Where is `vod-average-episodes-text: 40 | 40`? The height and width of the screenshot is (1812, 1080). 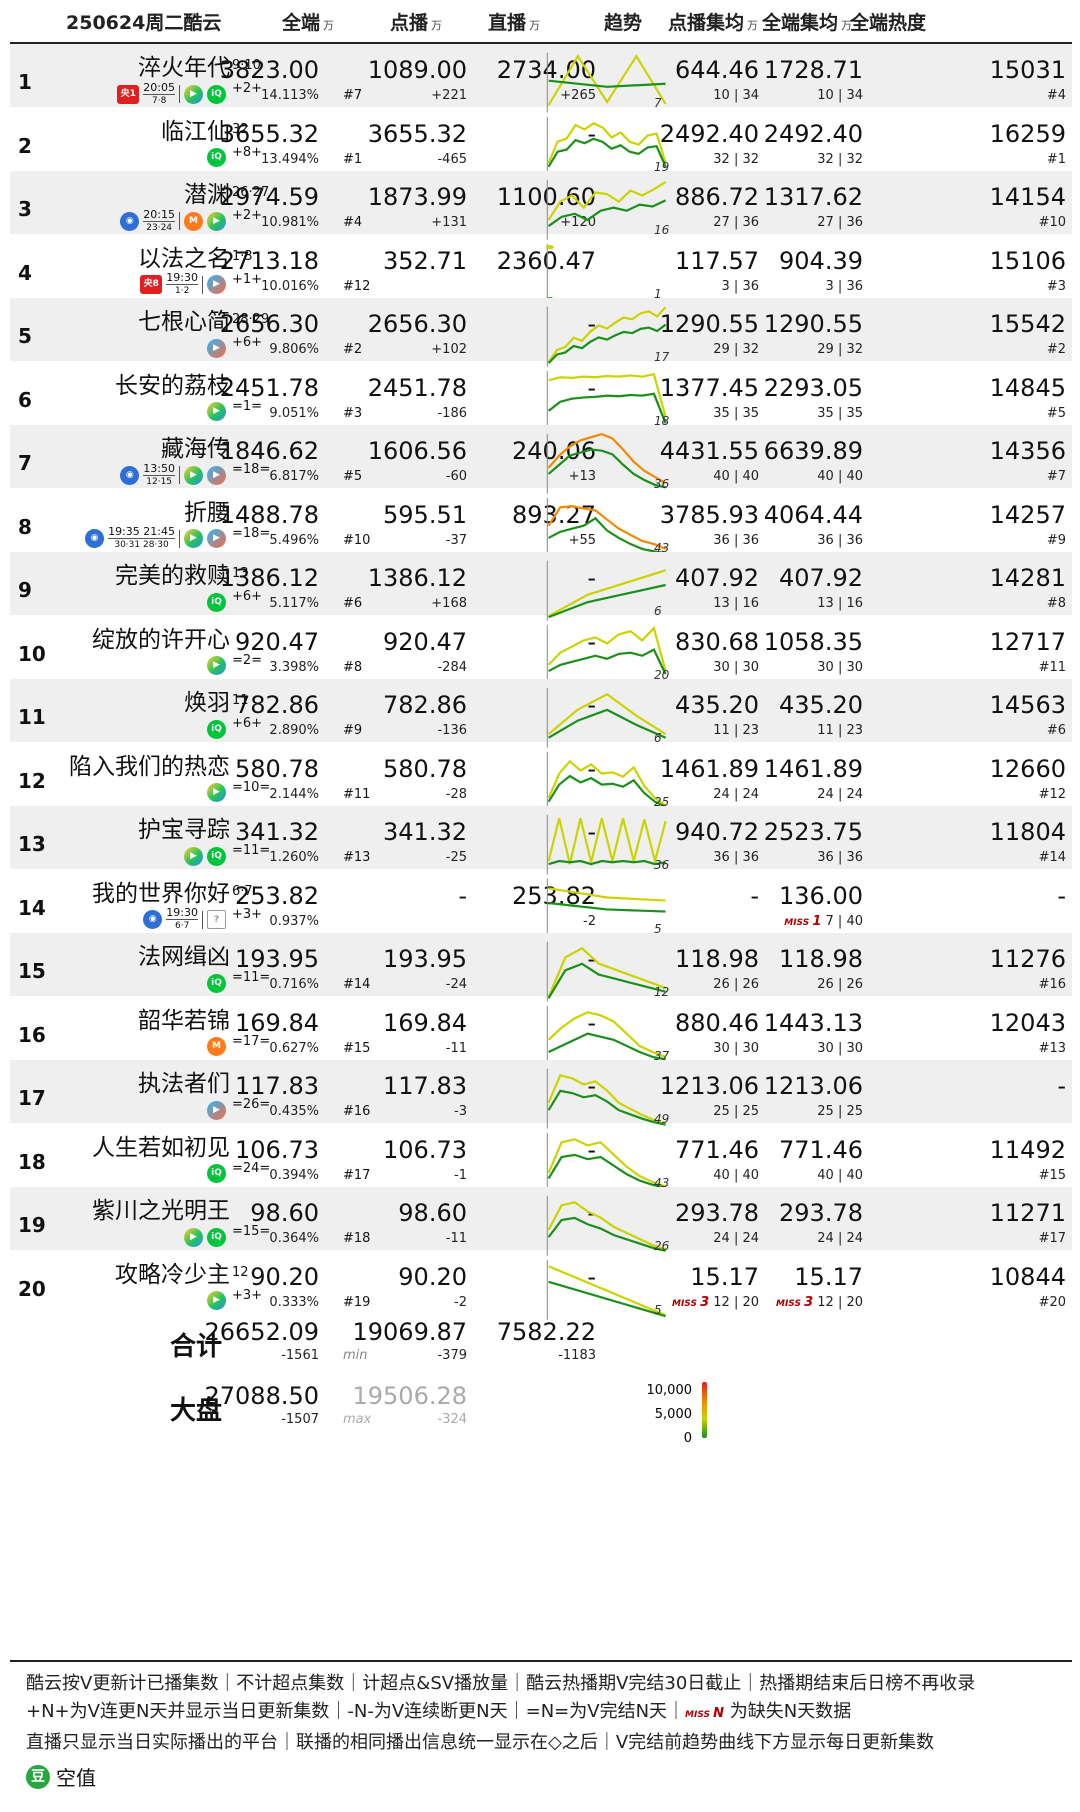
vod-average-episodes-text: 40 | 40 is located at coordinates (736, 476).